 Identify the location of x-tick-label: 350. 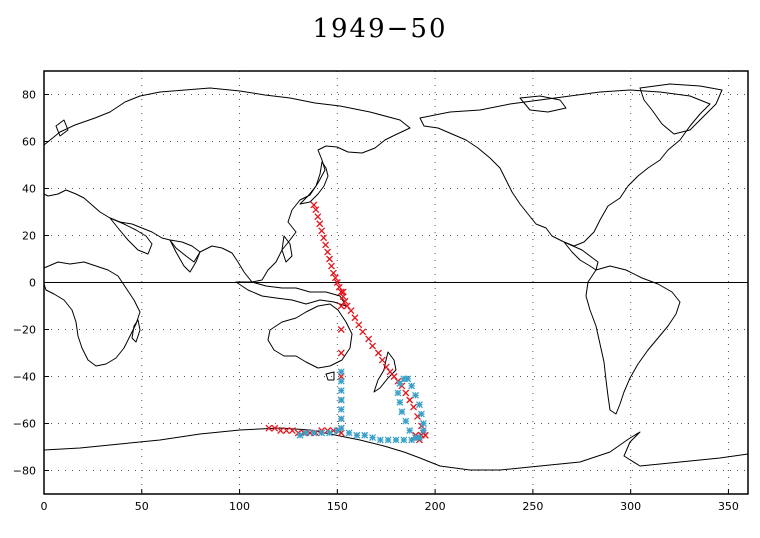
(728, 506).